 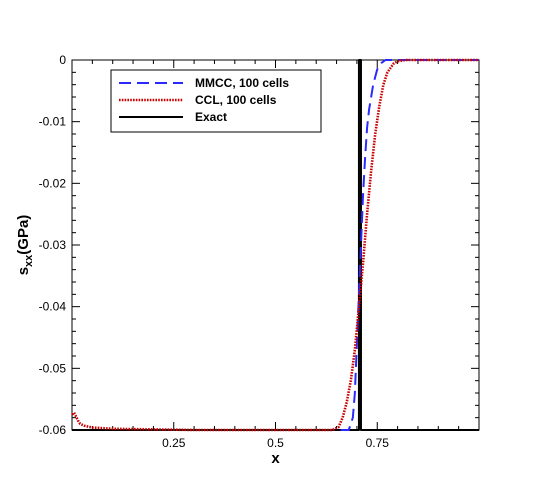 What do you see at coordinates (53, 183) in the screenshot?
I see `y-tick-label: -0.02` at bounding box center [53, 183].